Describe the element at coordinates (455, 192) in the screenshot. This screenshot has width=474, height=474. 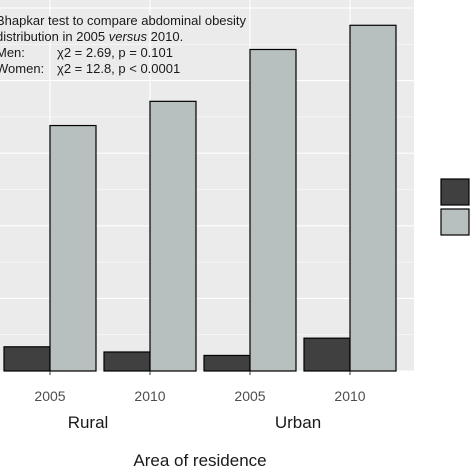
I see `legend-key-dark` at that location.